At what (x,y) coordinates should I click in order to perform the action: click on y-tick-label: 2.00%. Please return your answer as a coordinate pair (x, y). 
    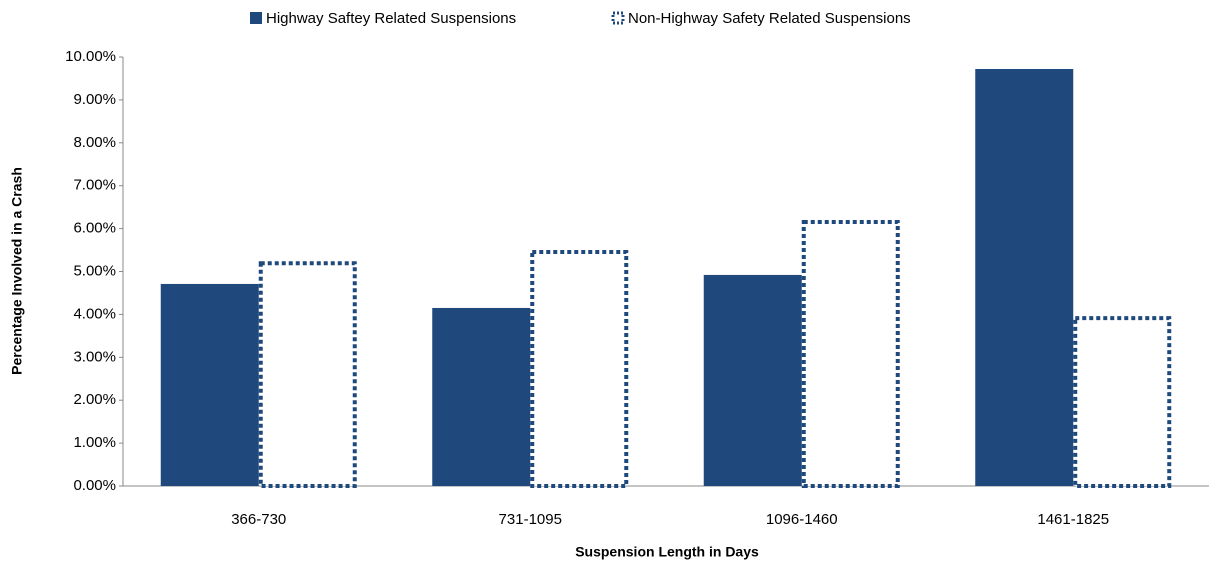
    Looking at the image, I should click on (94, 399).